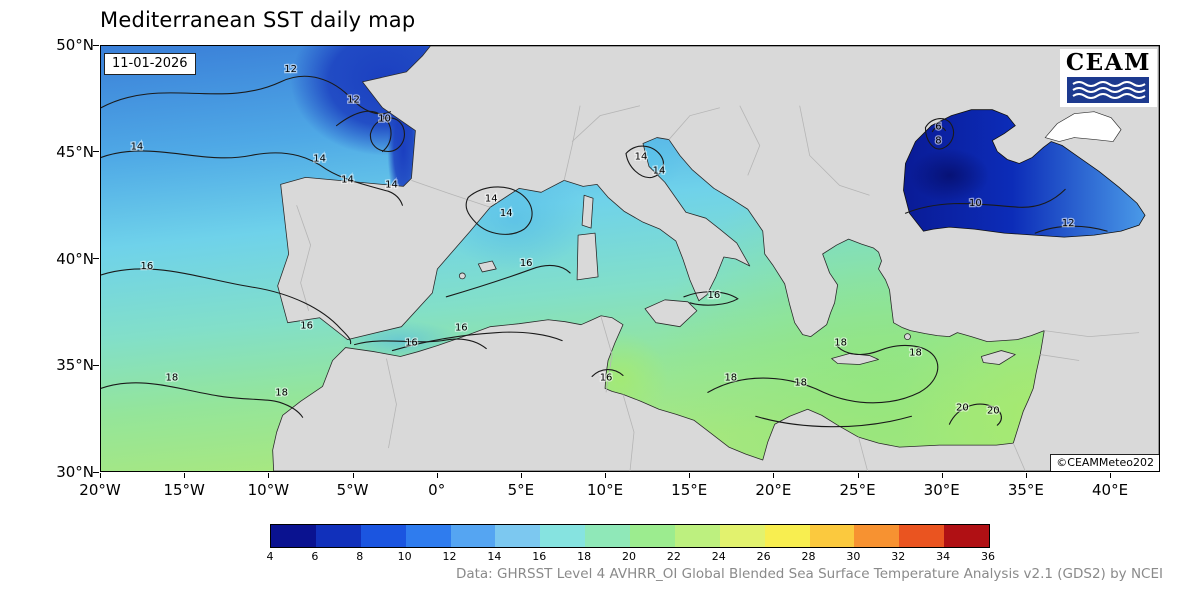 The width and height of the screenshot is (1200, 600). What do you see at coordinates (75, 151) in the screenshot?
I see `y-axis-tick-label: 45°N` at bounding box center [75, 151].